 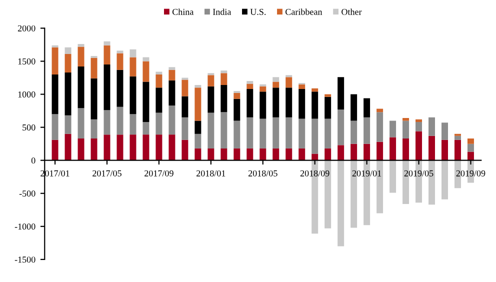 What do you see at coordinates (183, 11) in the screenshot?
I see `legend-label: China` at bounding box center [183, 11].